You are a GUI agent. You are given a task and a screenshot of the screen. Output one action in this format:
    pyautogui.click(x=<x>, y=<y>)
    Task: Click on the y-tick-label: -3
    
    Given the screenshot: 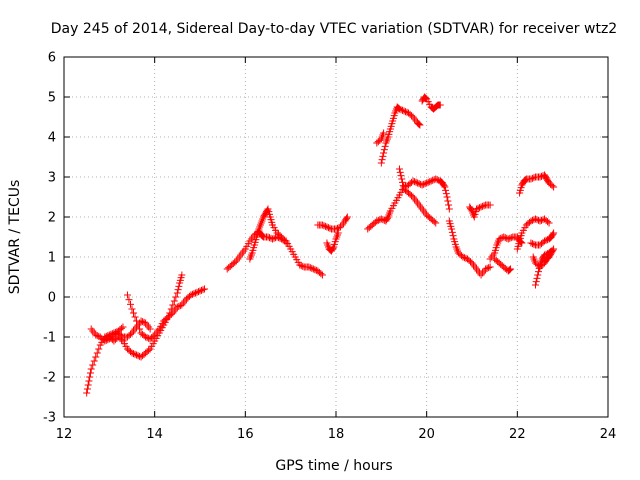 What is the action you would take?
    pyautogui.click(x=49, y=418)
    